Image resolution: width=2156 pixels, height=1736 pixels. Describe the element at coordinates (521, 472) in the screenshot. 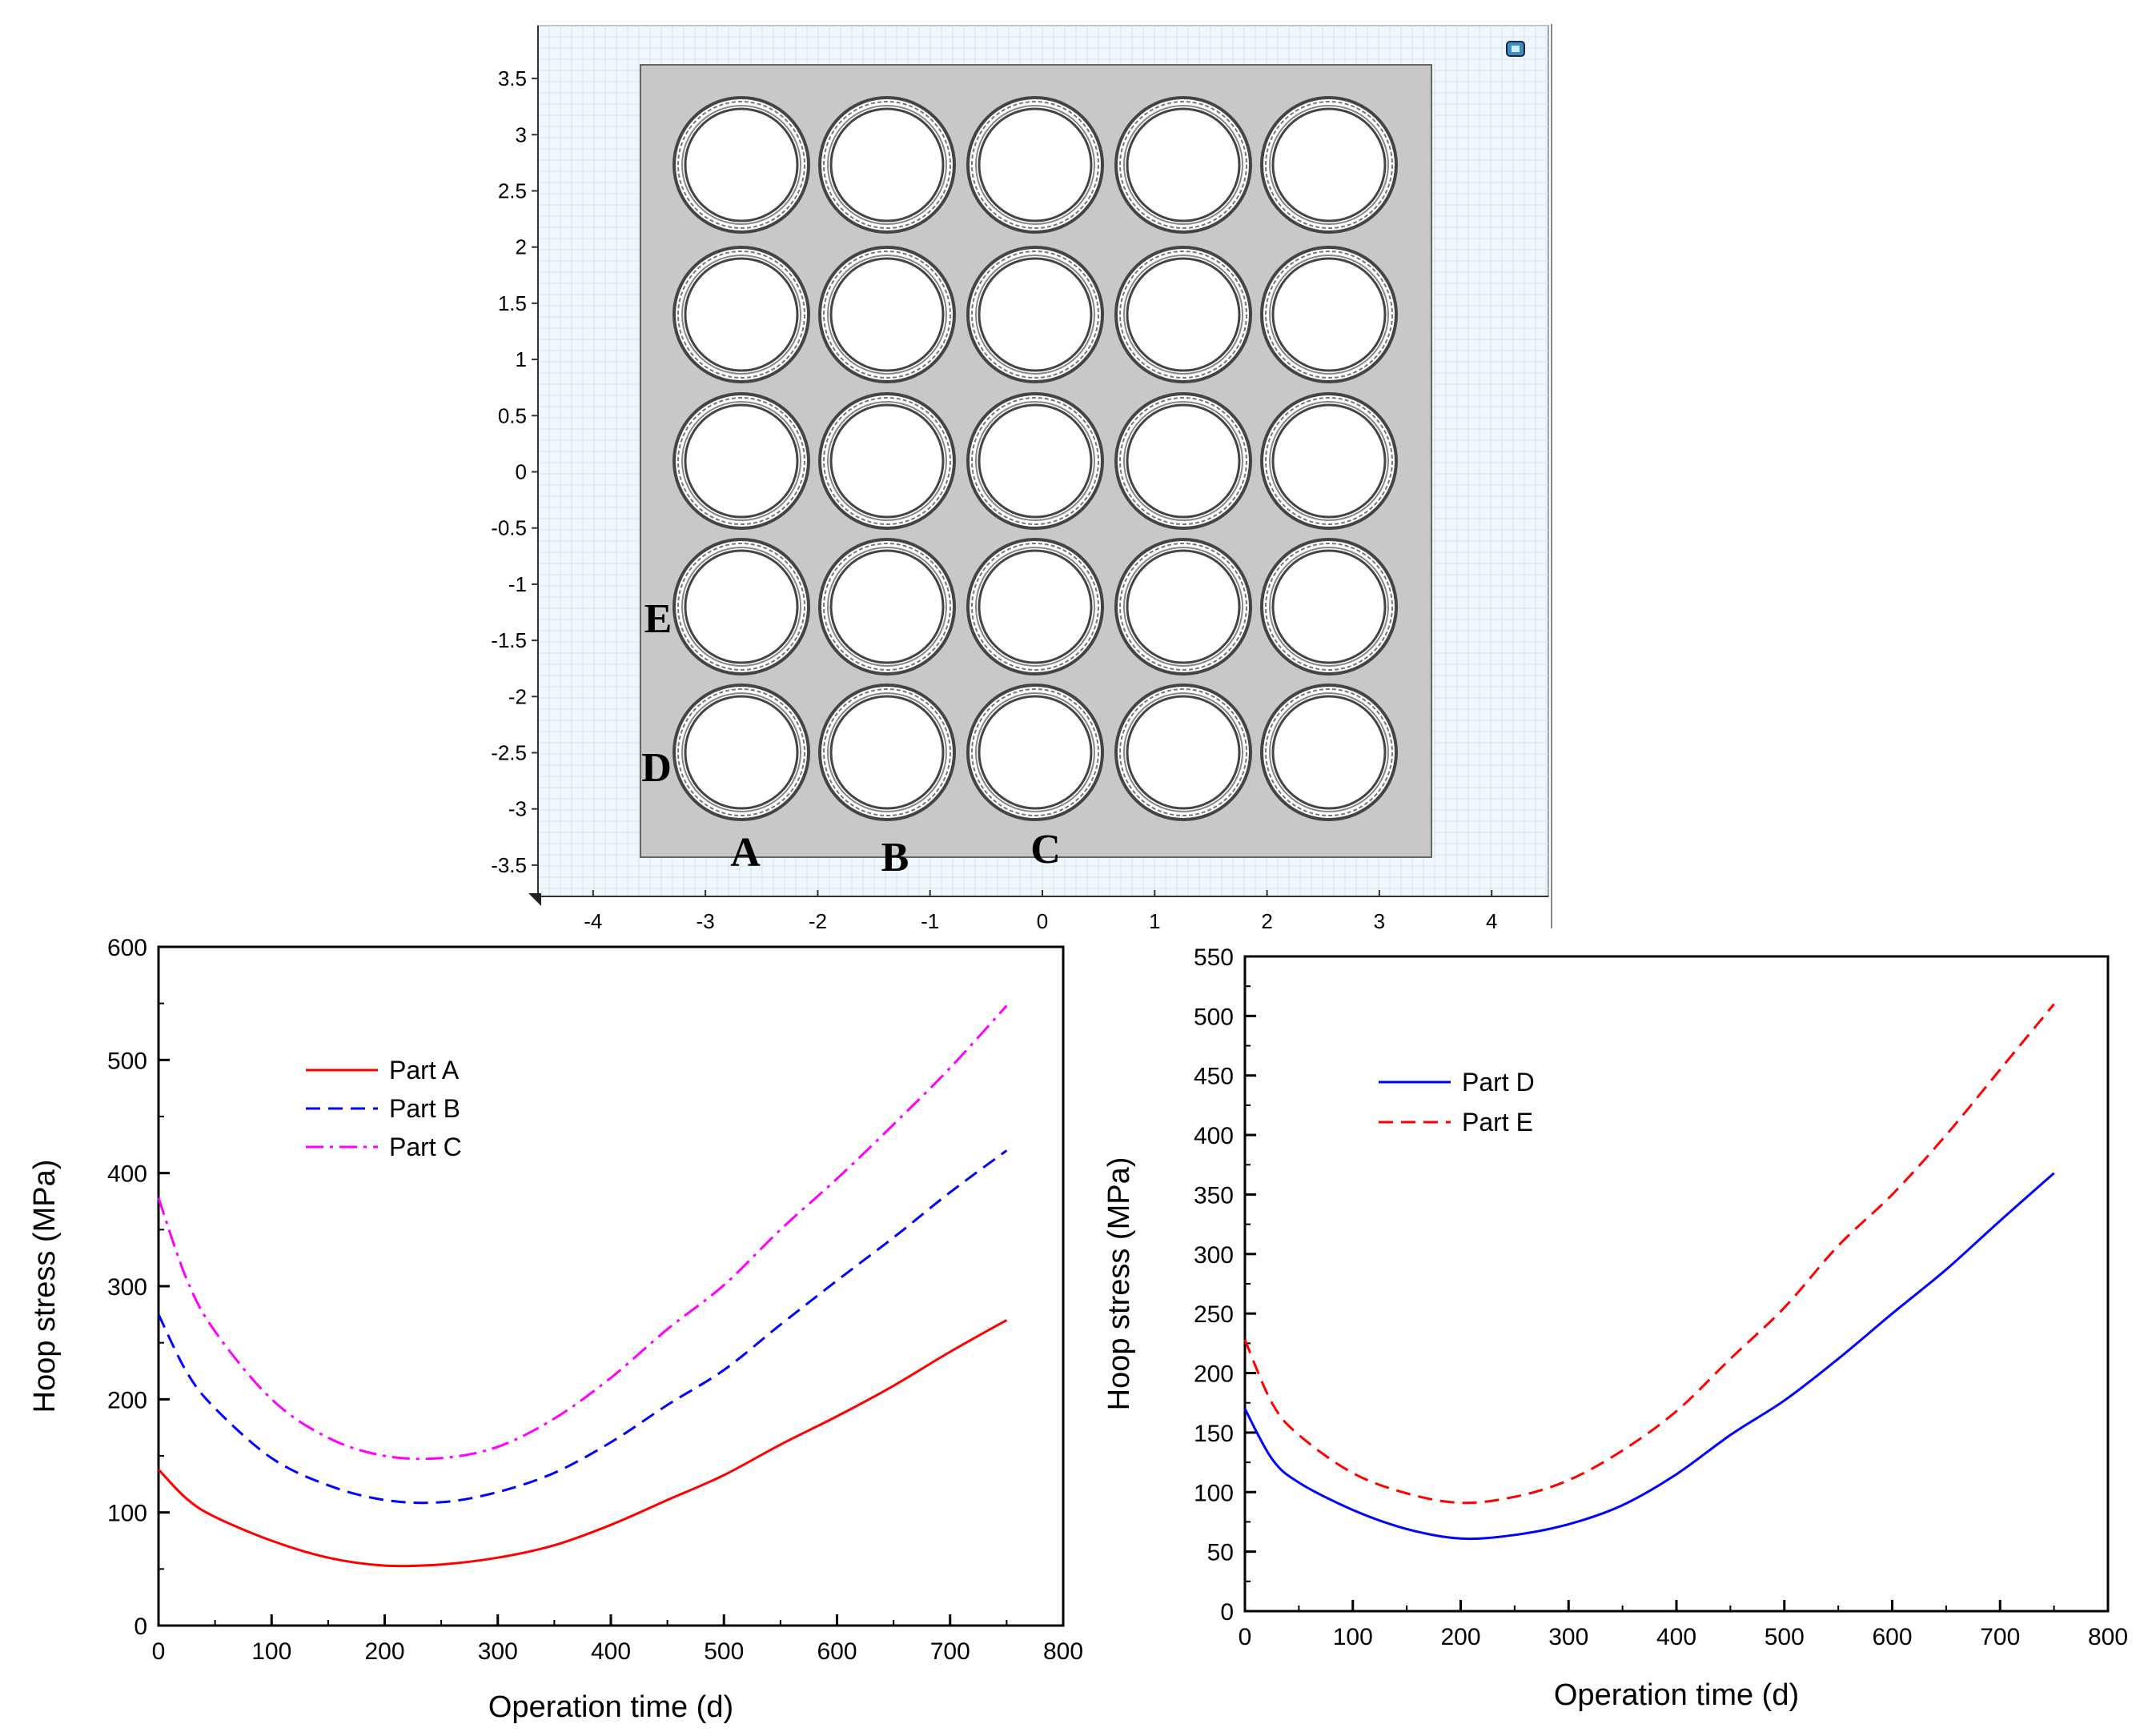

I see `geometry-y-tick-label: 0` at that location.